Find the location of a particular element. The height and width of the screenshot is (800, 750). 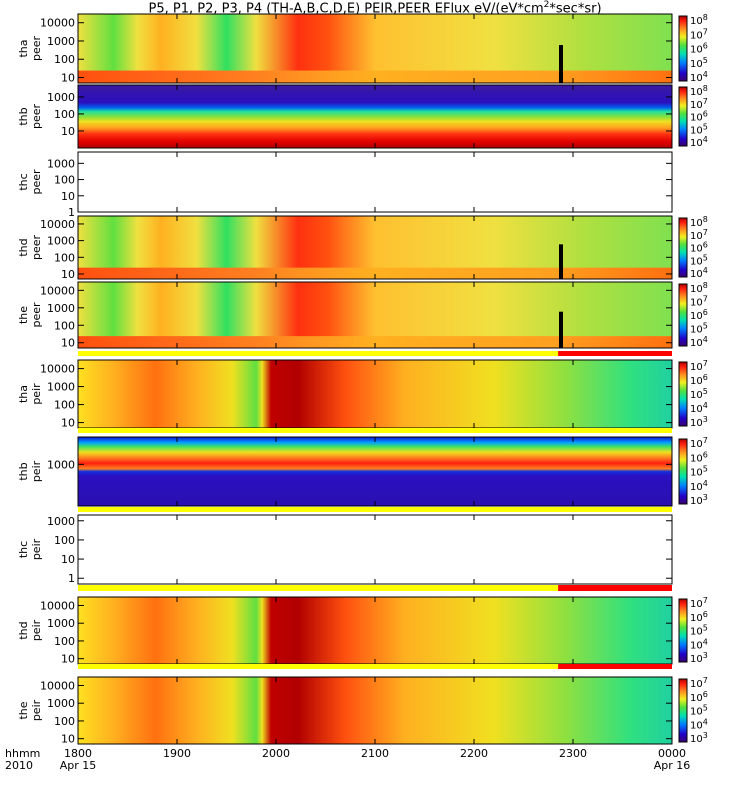

panel-thb_peer-ylabel-instrument: peer is located at coordinates (36, 117).